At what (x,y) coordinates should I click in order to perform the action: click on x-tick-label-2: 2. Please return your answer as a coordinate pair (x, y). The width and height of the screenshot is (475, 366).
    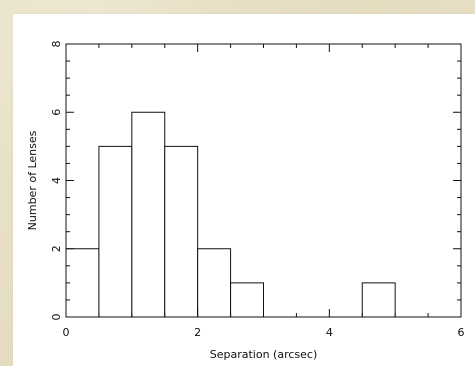
    Looking at the image, I should click on (197, 332).